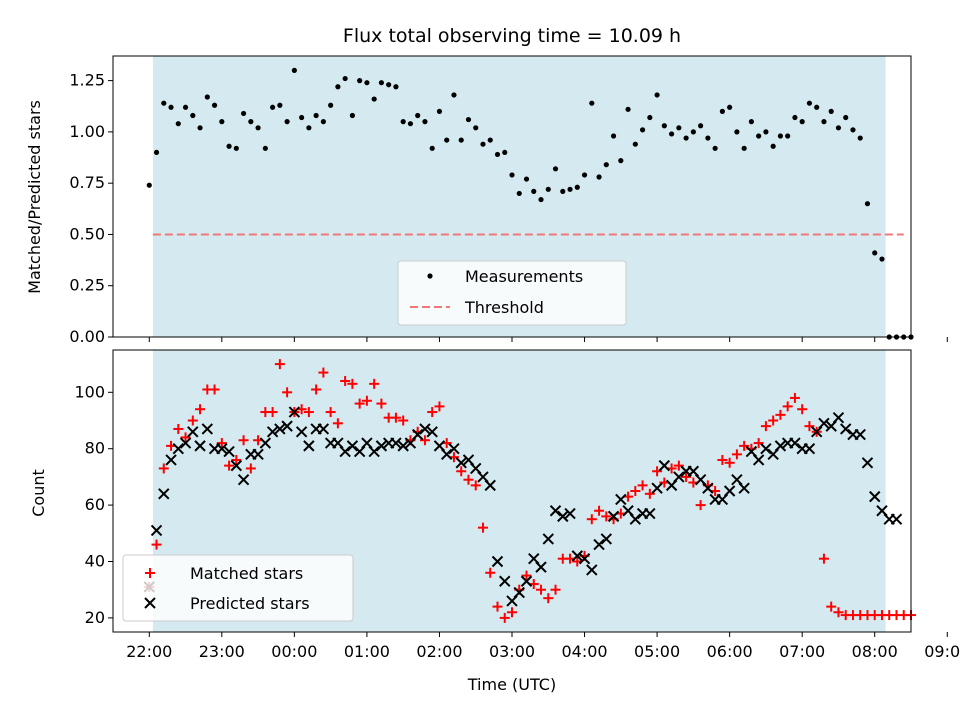 Image resolution: width=960 pixels, height=720 pixels. Describe the element at coordinates (439, 651) in the screenshot. I see `x-tick-label: 02:00` at that location.